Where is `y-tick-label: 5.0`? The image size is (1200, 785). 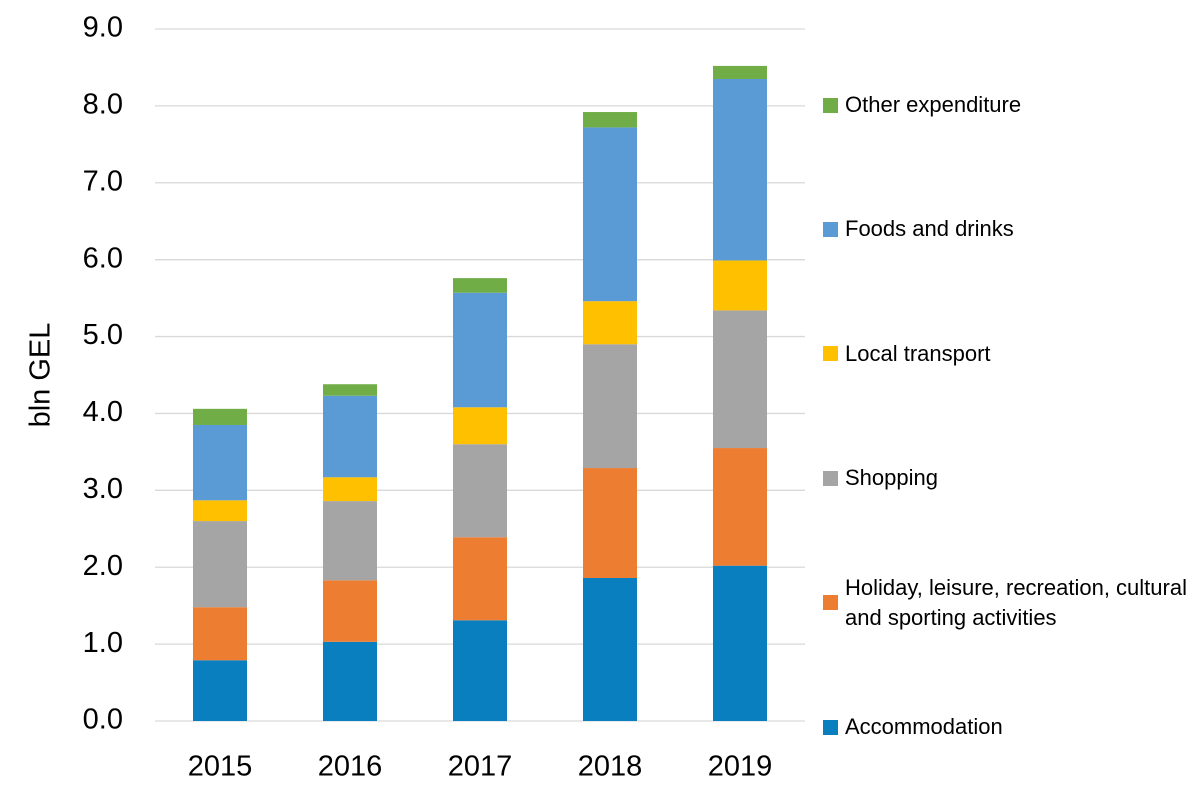 y-tick-label: 5.0 is located at coordinates (103, 335).